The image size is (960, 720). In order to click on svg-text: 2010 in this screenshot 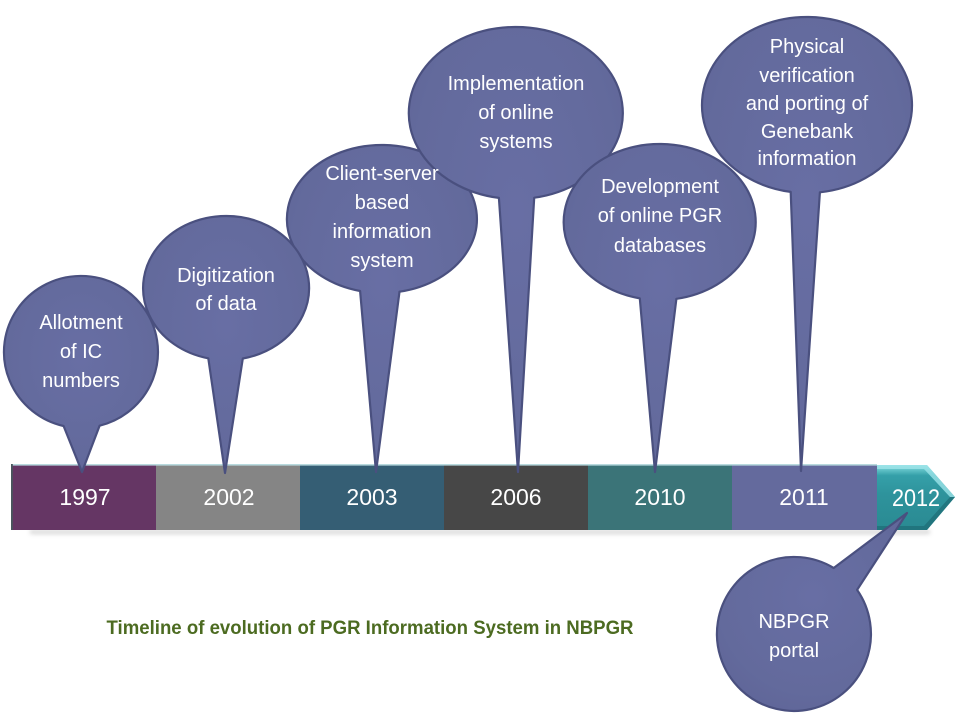, I will do `click(659, 497)`.